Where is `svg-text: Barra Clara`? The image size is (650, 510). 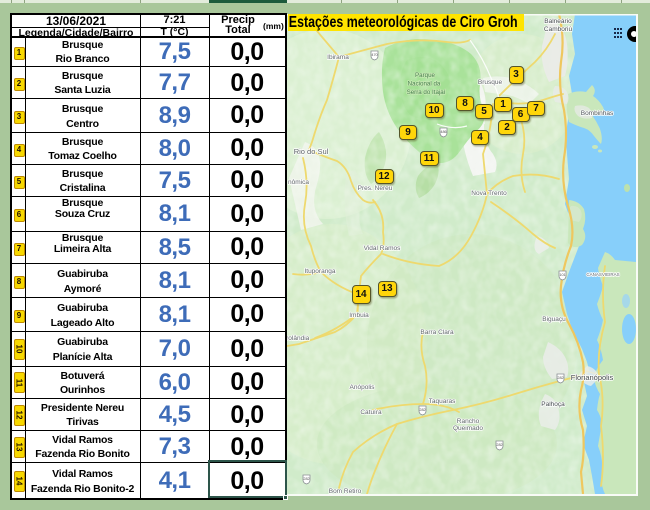 svg-text: Barra Clara is located at coordinates (437, 332).